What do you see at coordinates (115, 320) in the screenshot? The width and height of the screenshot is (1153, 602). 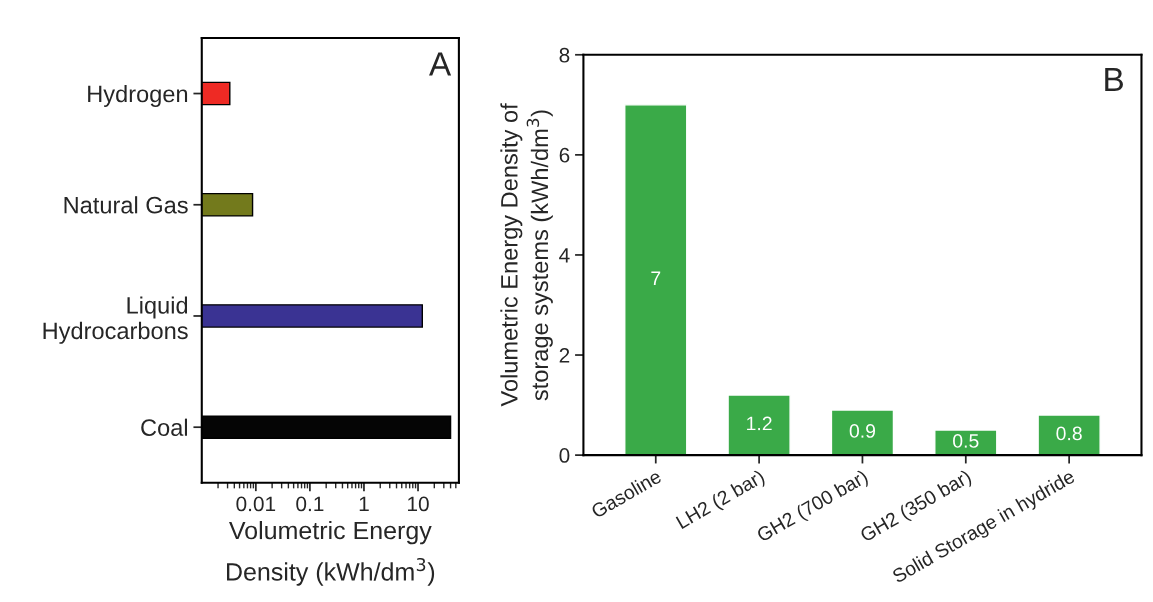 I see `y-tick-label: Liquid Hydrocarbons` at bounding box center [115, 320].